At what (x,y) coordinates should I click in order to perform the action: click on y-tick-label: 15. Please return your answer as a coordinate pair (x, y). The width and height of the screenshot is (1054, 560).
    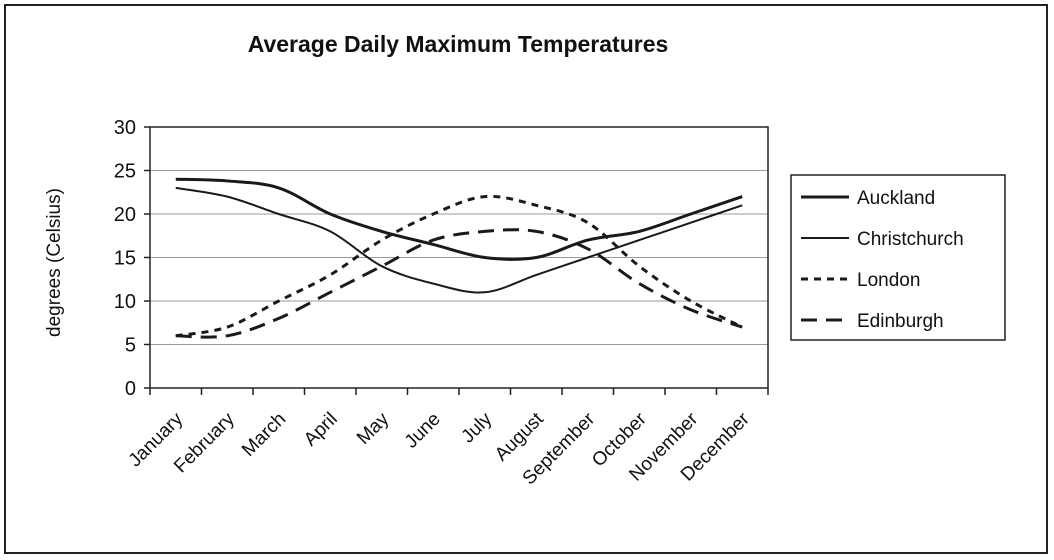
    Looking at the image, I should click on (125, 259).